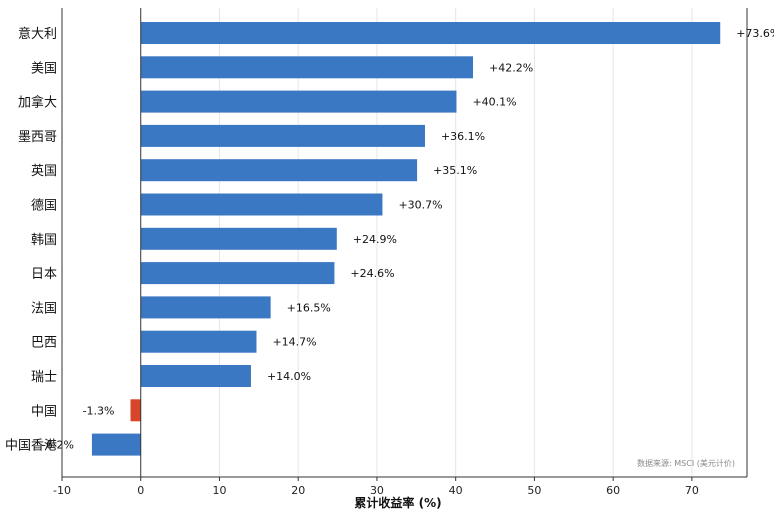  I want to click on x-tick-label: 20, so click(298, 490).